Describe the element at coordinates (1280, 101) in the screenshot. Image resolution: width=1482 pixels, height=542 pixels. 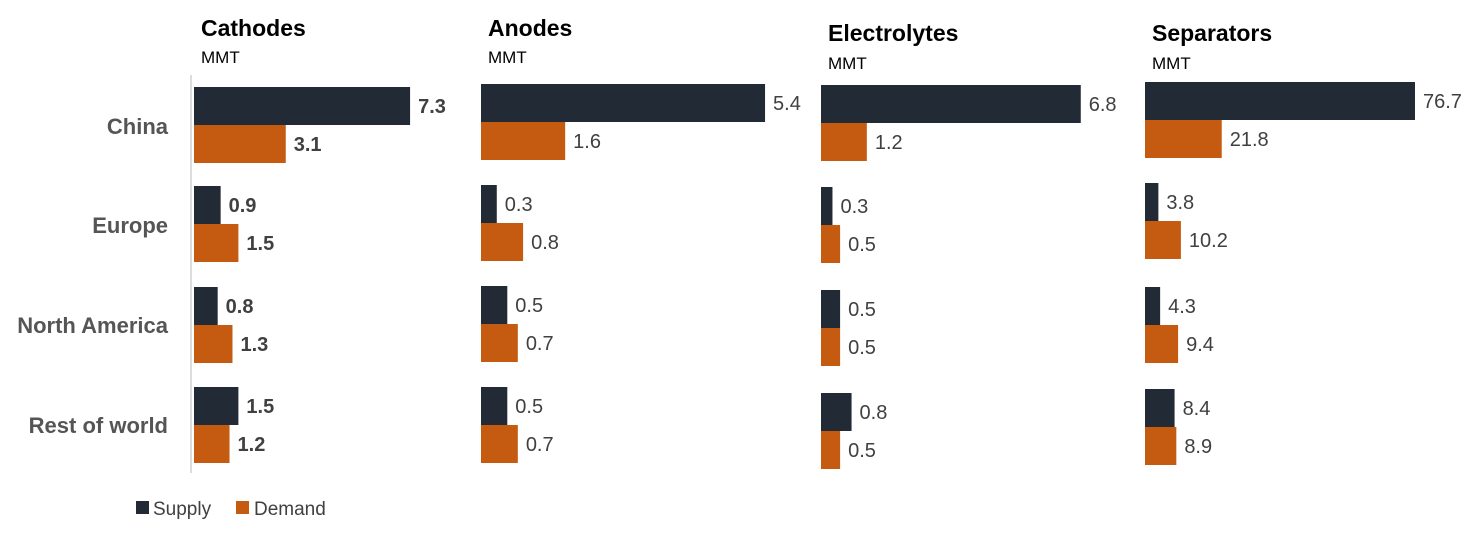
I see `bar-separators-china-supply` at that location.